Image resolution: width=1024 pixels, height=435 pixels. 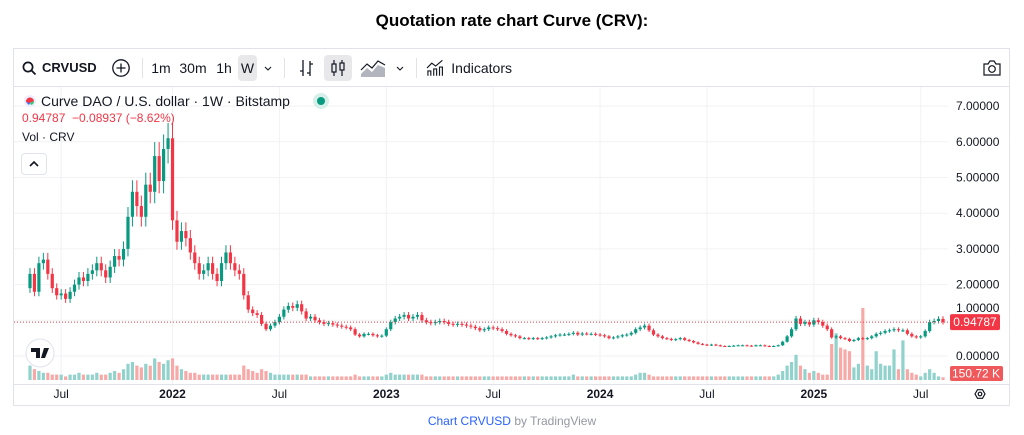 What do you see at coordinates (161, 68) in the screenshot?
I see `interval-1m: 1m` at bounding box center [161, 68].